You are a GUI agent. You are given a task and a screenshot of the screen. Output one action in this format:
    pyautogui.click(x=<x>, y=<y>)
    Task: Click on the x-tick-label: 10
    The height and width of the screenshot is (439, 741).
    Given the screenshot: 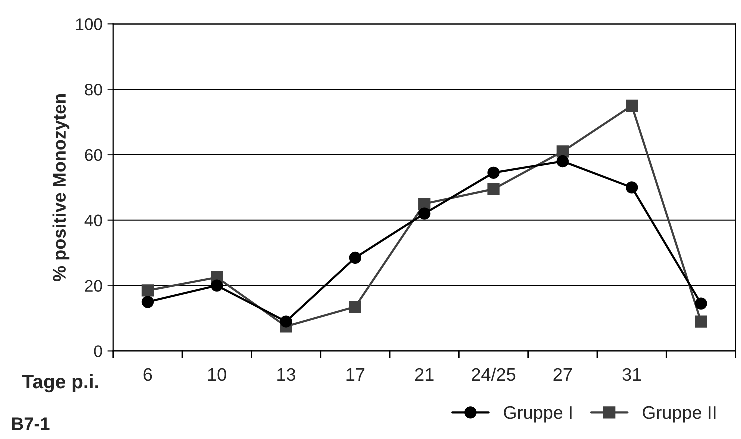 What is the action you would take?
    pyautogui.click(x=217, y=375)
    